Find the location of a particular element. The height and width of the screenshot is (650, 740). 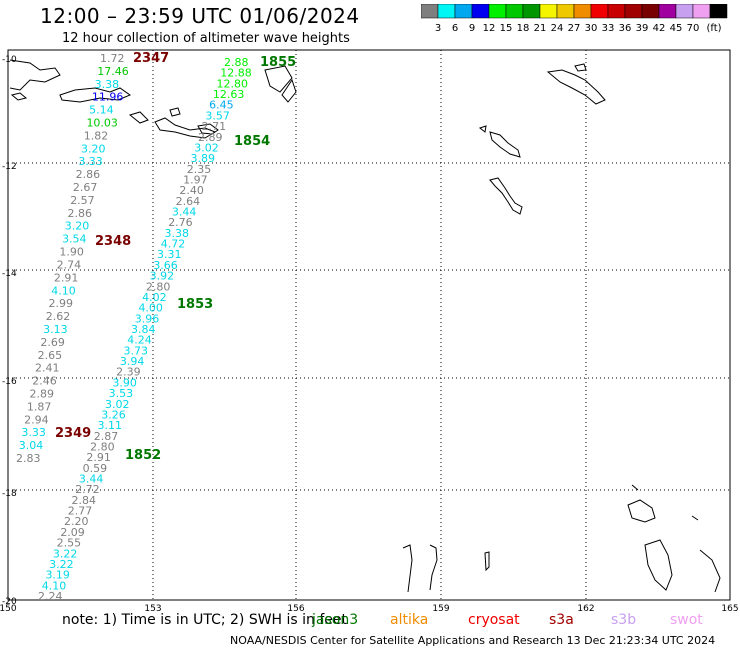

wave-height-label: 2.87 is located at coordinates (106, 436).